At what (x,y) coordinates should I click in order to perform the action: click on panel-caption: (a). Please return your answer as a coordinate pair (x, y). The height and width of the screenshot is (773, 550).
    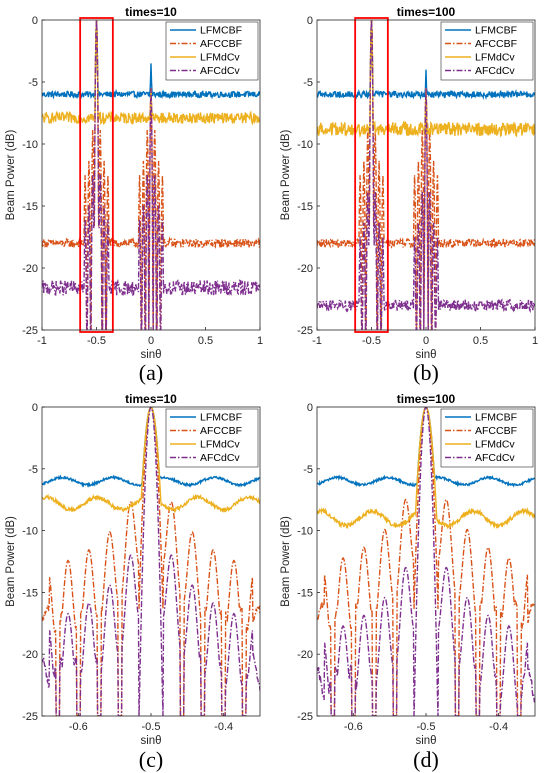
    Looking at the image, I should click on (151, 372).